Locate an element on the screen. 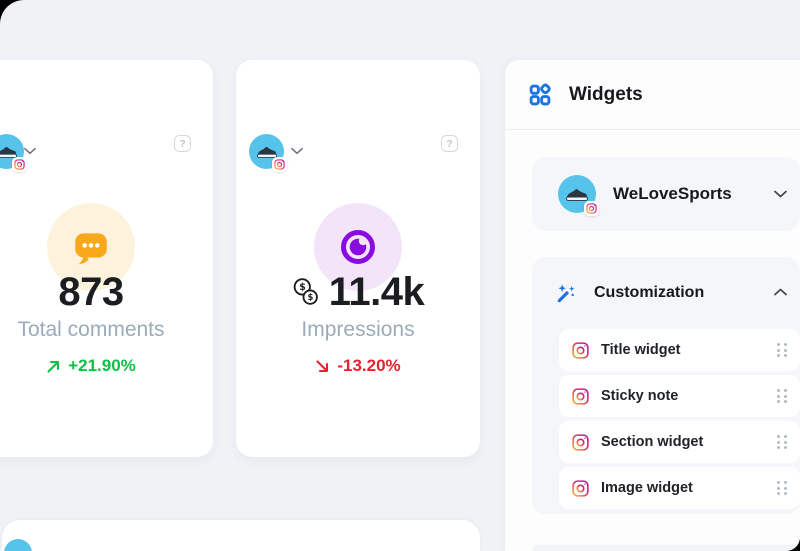  account-name: WeLoveSports is located at coordinates (672, 193).